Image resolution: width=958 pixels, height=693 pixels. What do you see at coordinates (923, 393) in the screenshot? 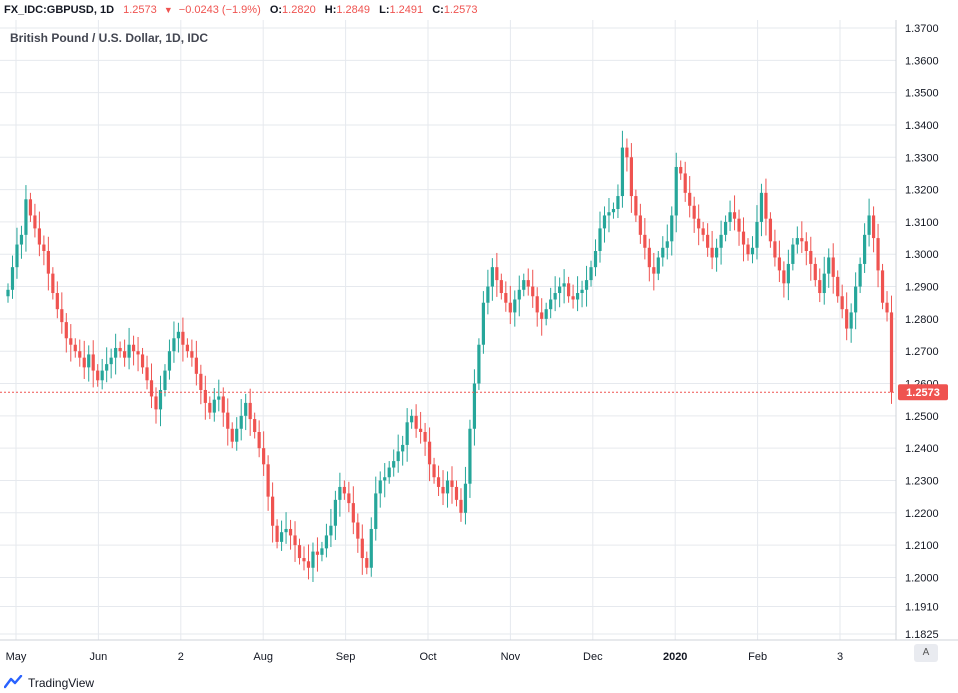
I see `svg-text: 1.2573` at bounding box center [923, 393].